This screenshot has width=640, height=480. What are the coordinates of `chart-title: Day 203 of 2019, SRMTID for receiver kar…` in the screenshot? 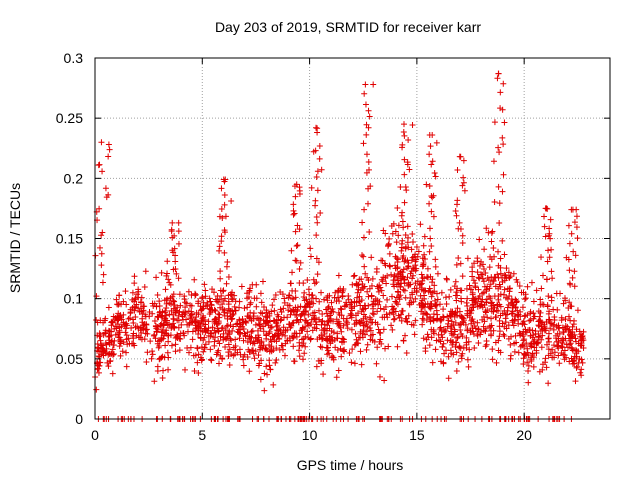 It's located at (348, 27).